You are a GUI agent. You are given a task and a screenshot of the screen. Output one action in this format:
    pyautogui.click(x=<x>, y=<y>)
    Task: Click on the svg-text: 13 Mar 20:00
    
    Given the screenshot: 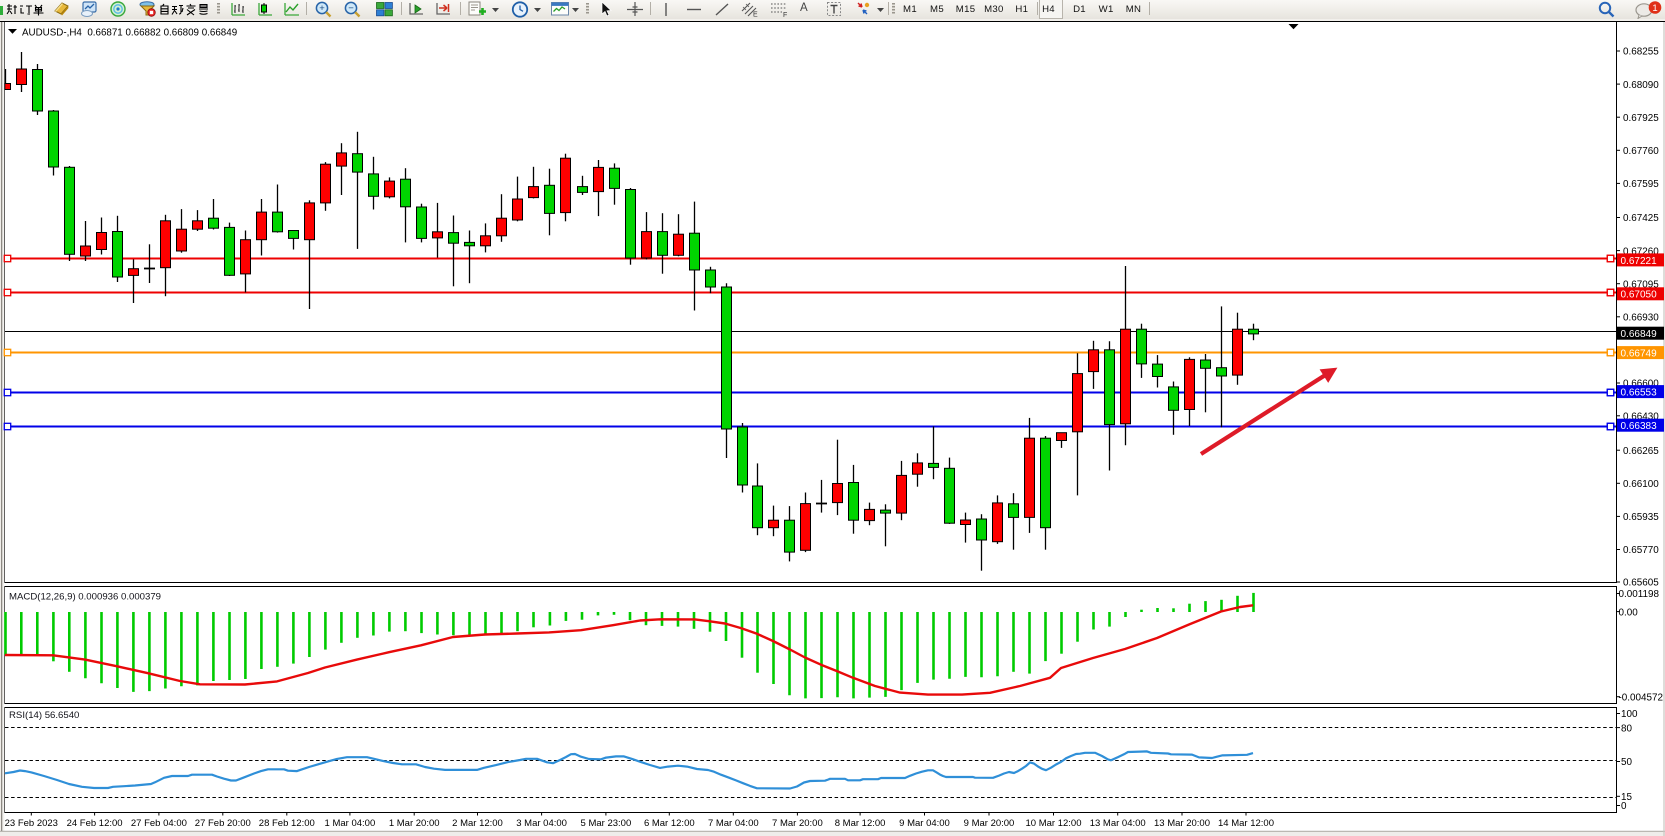 What is the action you would take?
    pyautogui.click(x=1182, y=823)
    